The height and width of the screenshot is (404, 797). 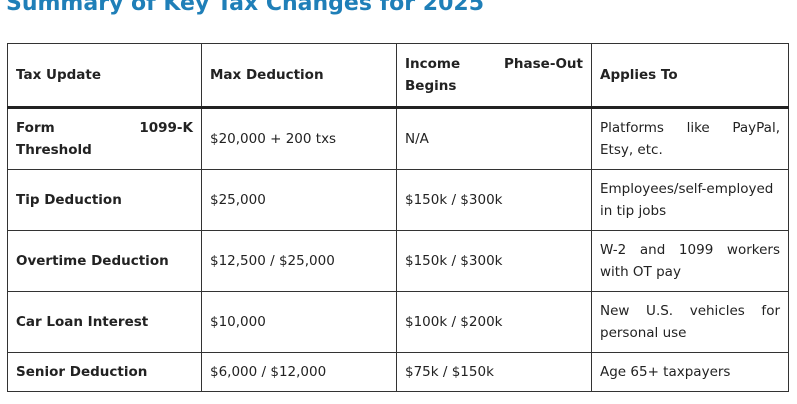 I want to click on header-income-phase-out: Income Phase-Out Begins, so click(x=494, y=76).